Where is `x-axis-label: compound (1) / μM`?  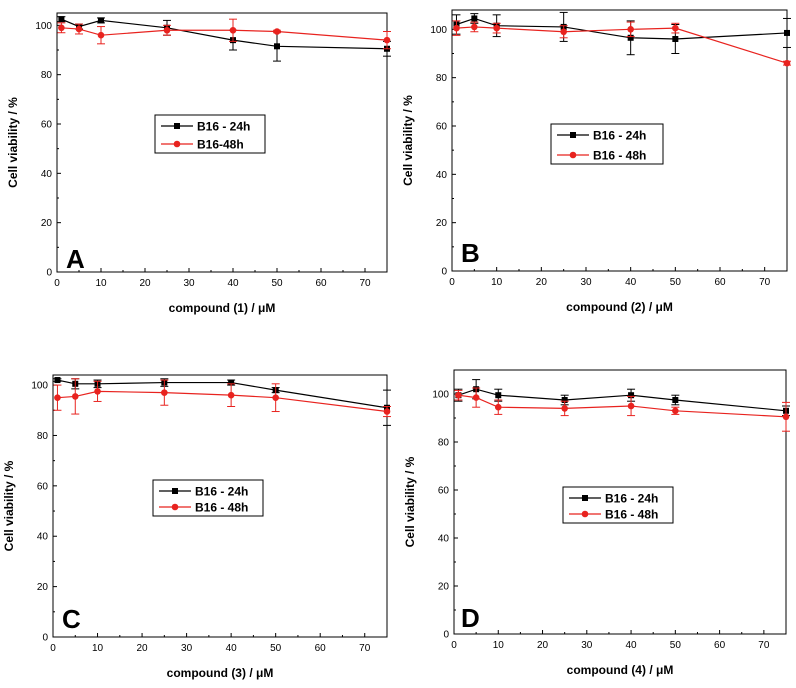
x-axis-label: compound (1) / μM is located at coordinates (222, 308).